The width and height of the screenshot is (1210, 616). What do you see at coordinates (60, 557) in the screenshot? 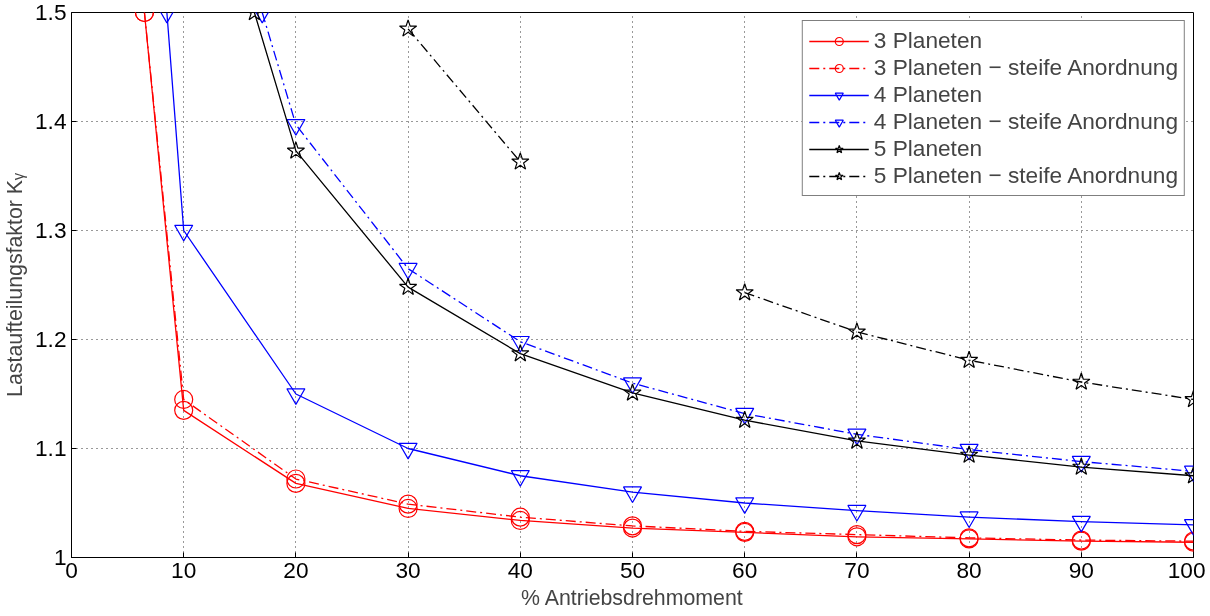
I see `y-tick-label: 1` at bounding box center [60, 557].